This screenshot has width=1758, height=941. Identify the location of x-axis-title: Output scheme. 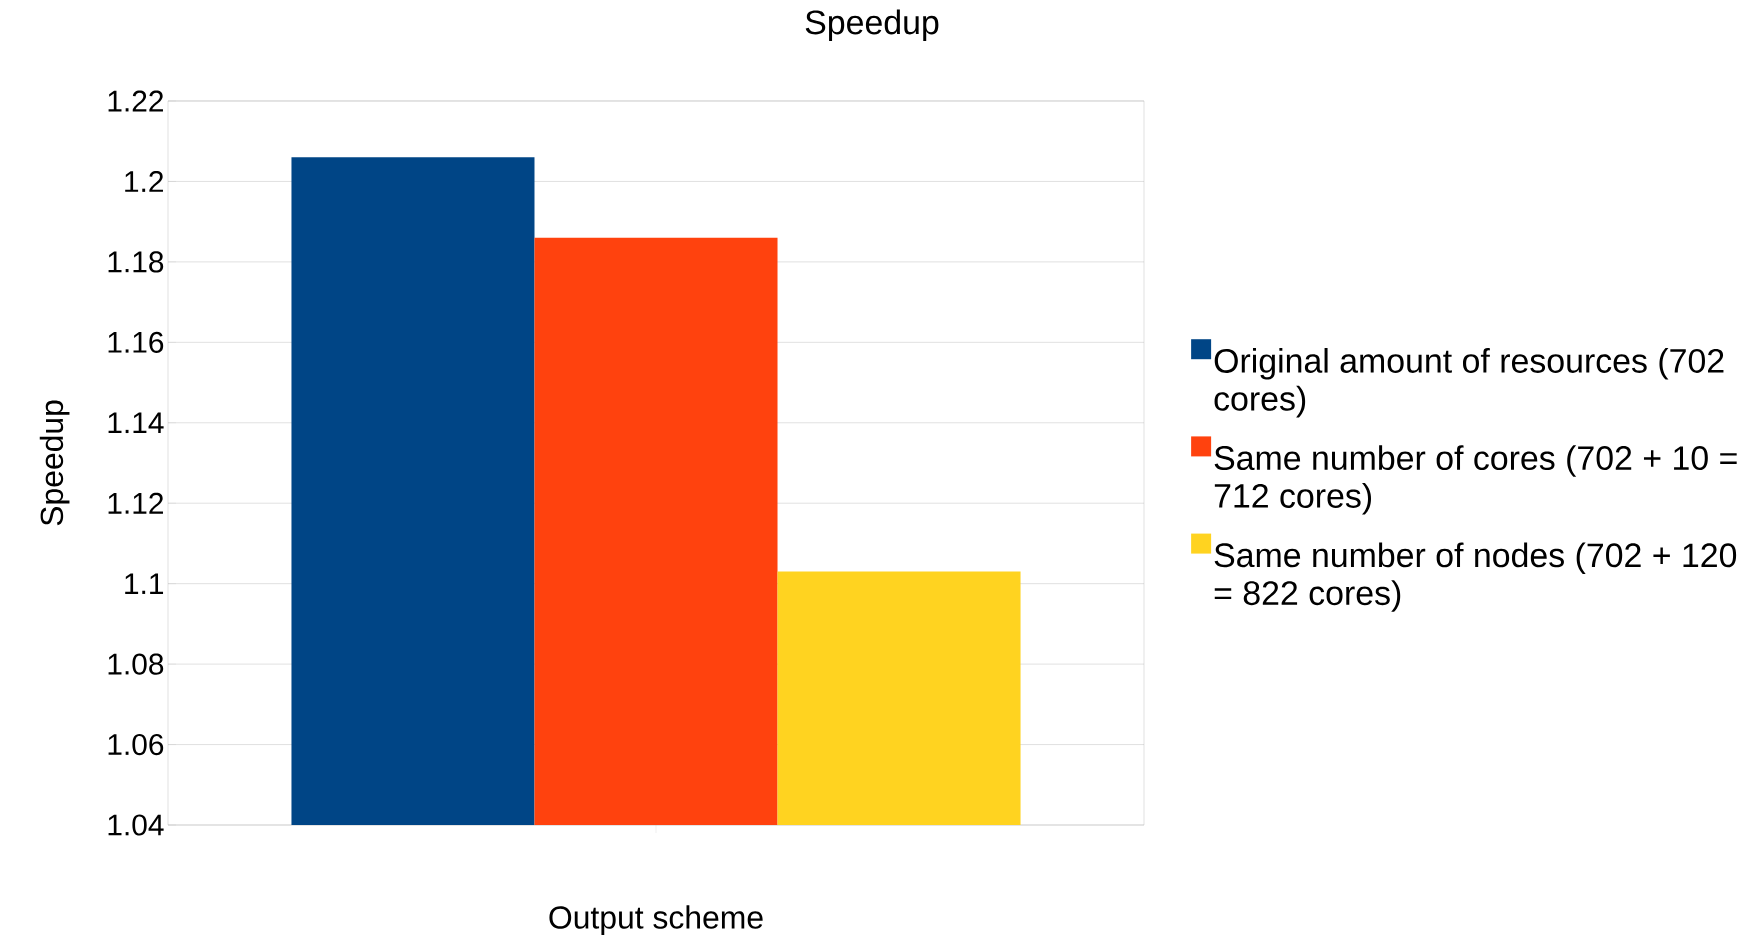
(656, 920).